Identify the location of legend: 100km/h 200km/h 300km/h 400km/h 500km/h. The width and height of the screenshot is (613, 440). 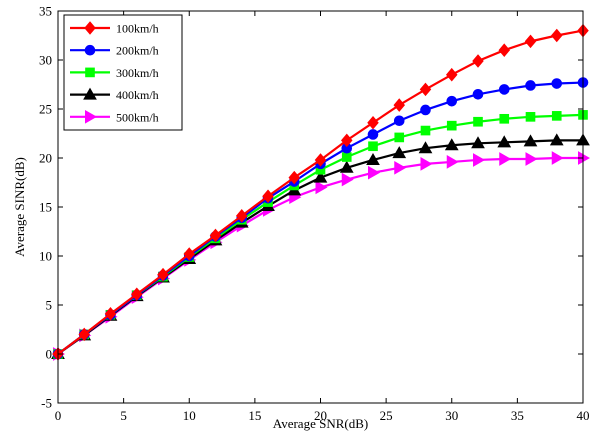
(123, 72).